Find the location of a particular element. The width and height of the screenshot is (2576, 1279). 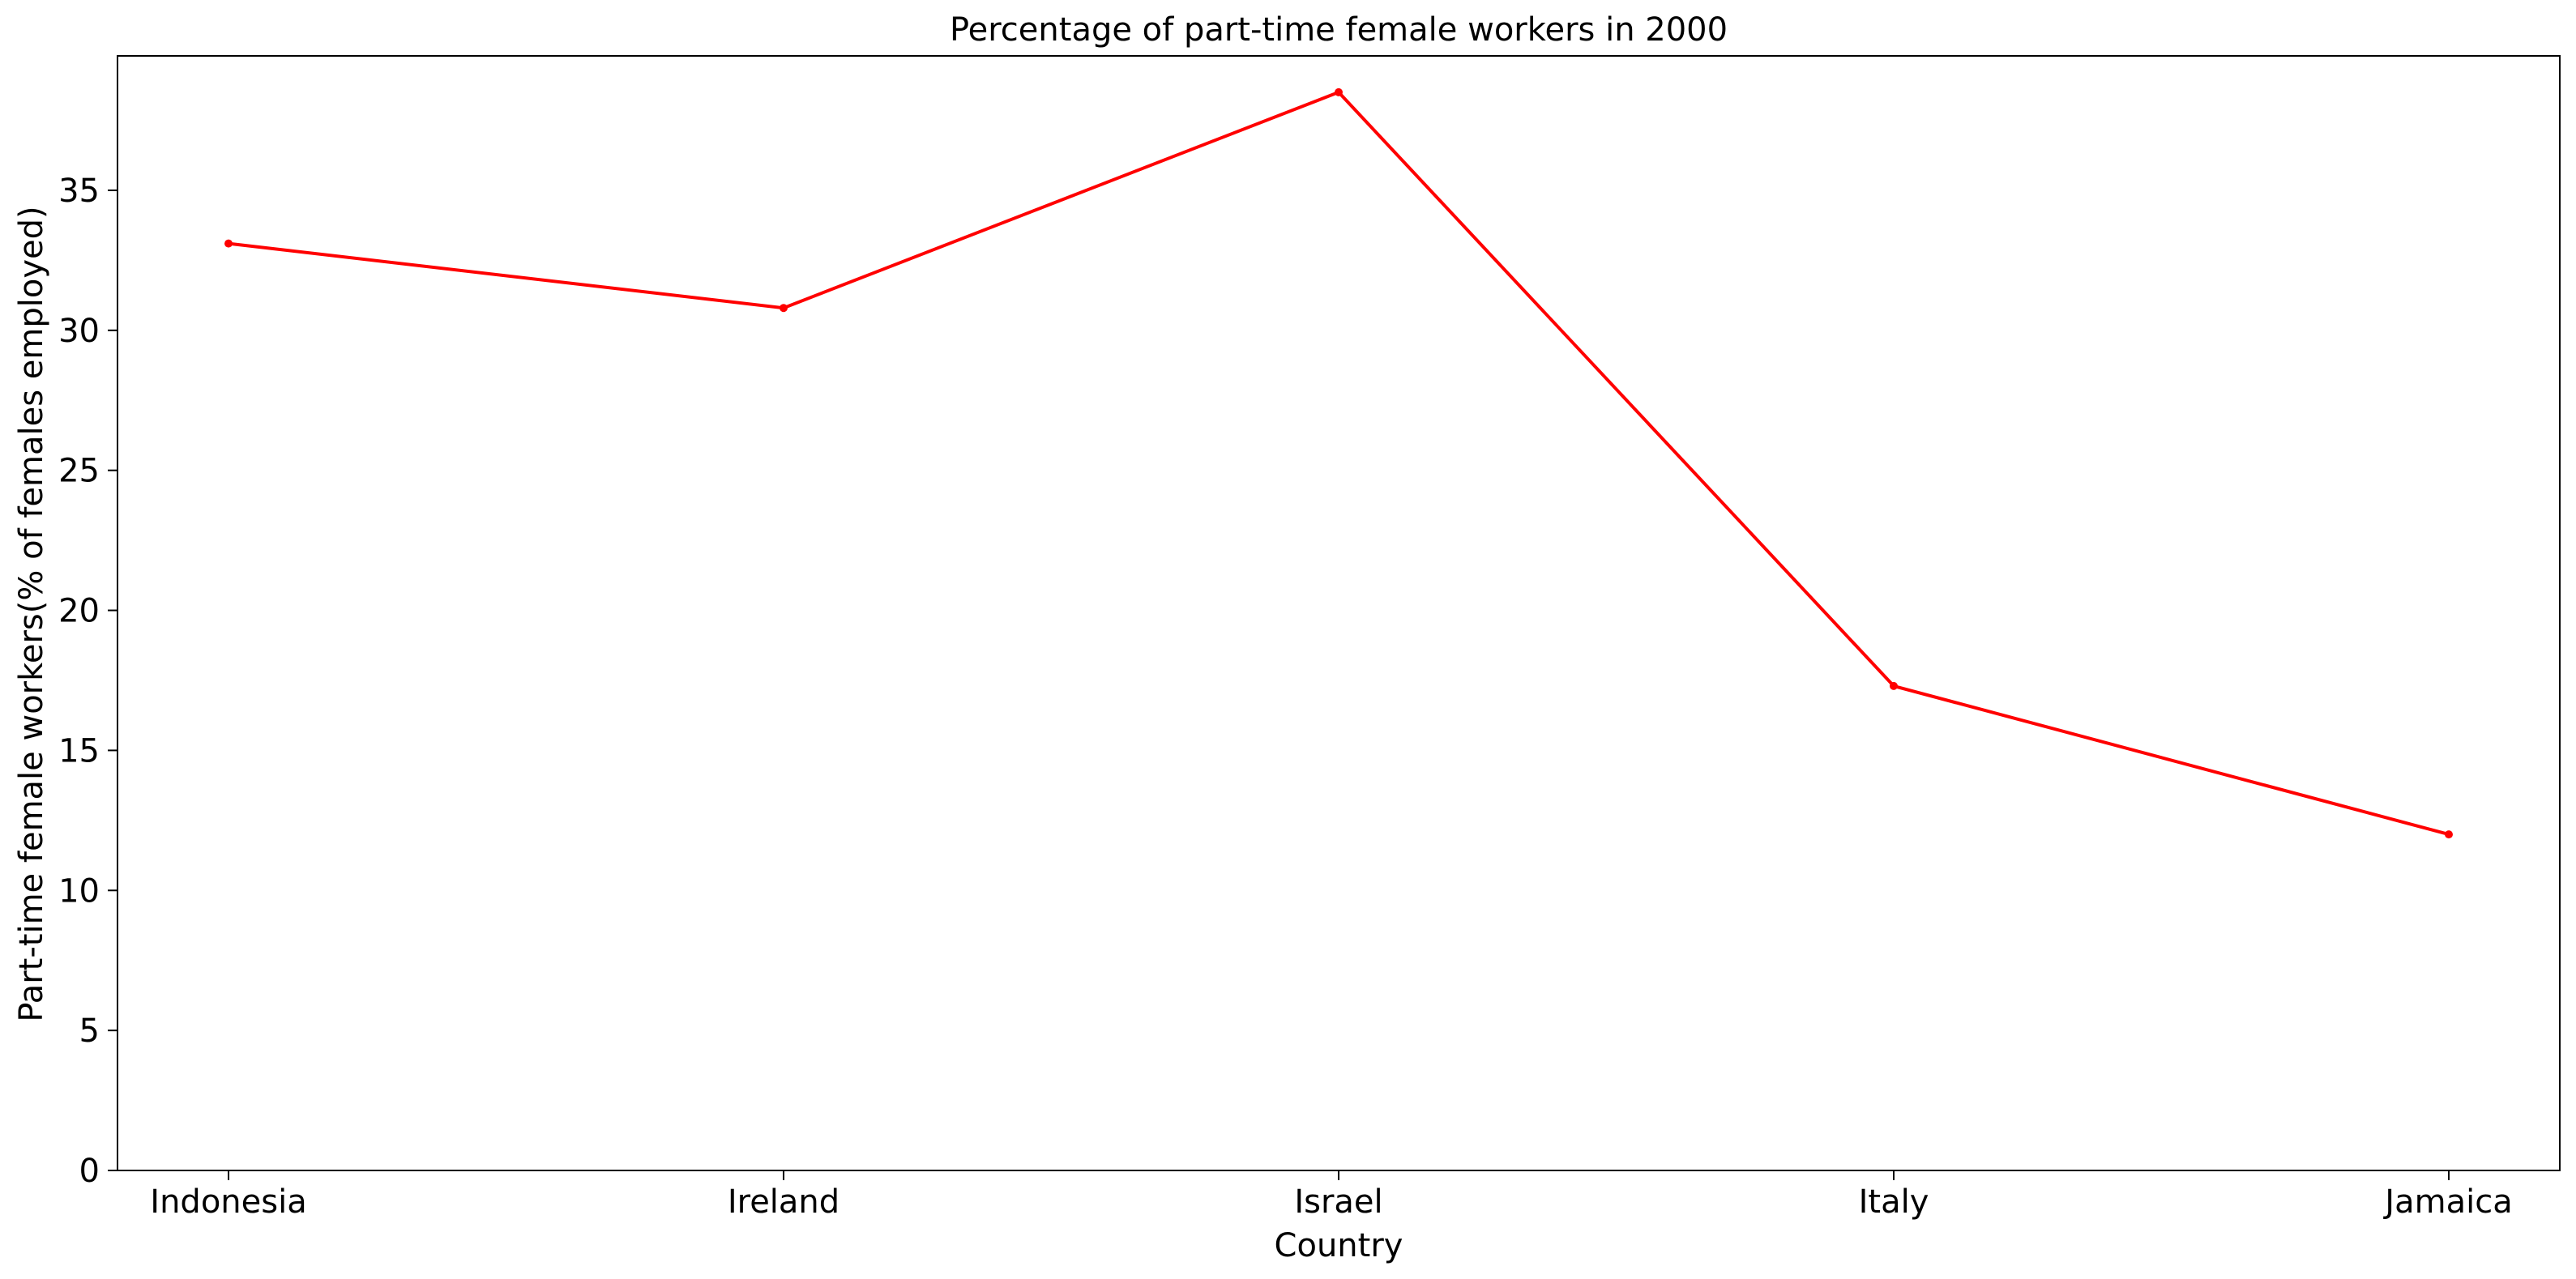

x-tick-label: Italy is located at coordinates (1894, 1202).